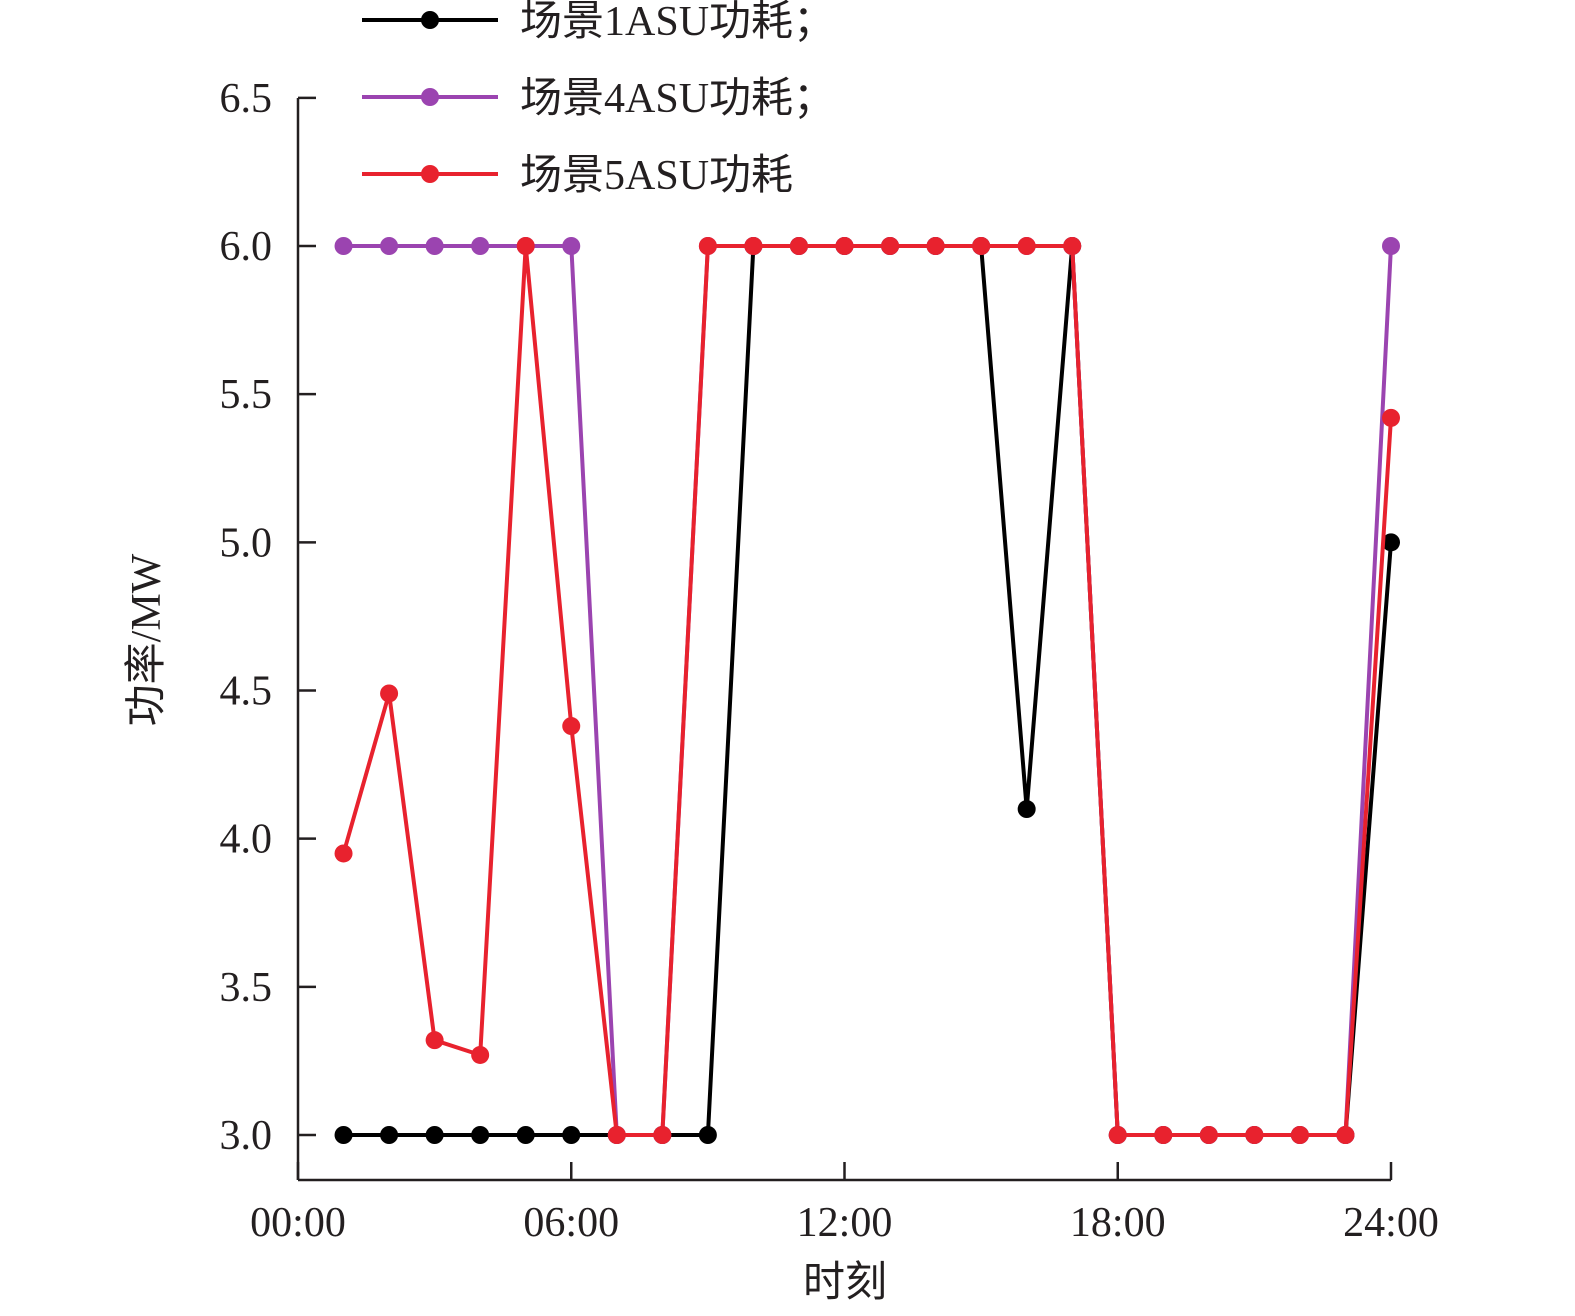  I want to click on x-tick-label: 06:00, so click(571, 1223).